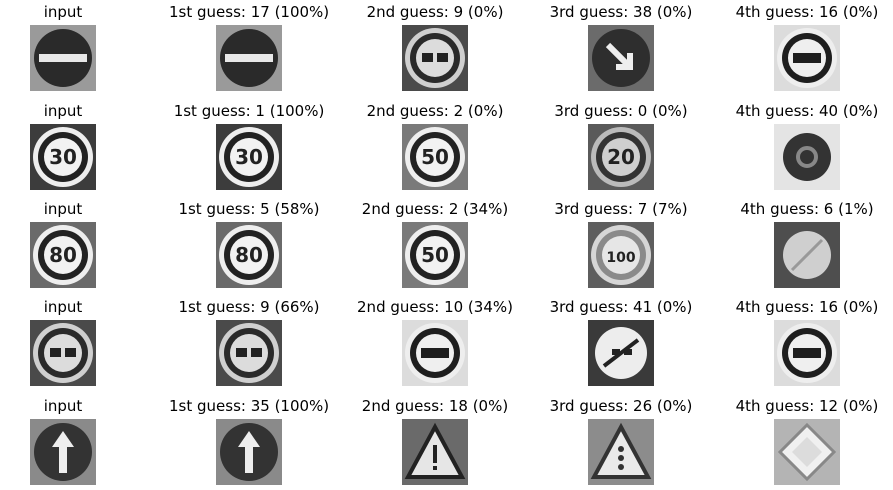  I want to click on guess-label: 2nd guess: 2 (0%), so click(435, 111).